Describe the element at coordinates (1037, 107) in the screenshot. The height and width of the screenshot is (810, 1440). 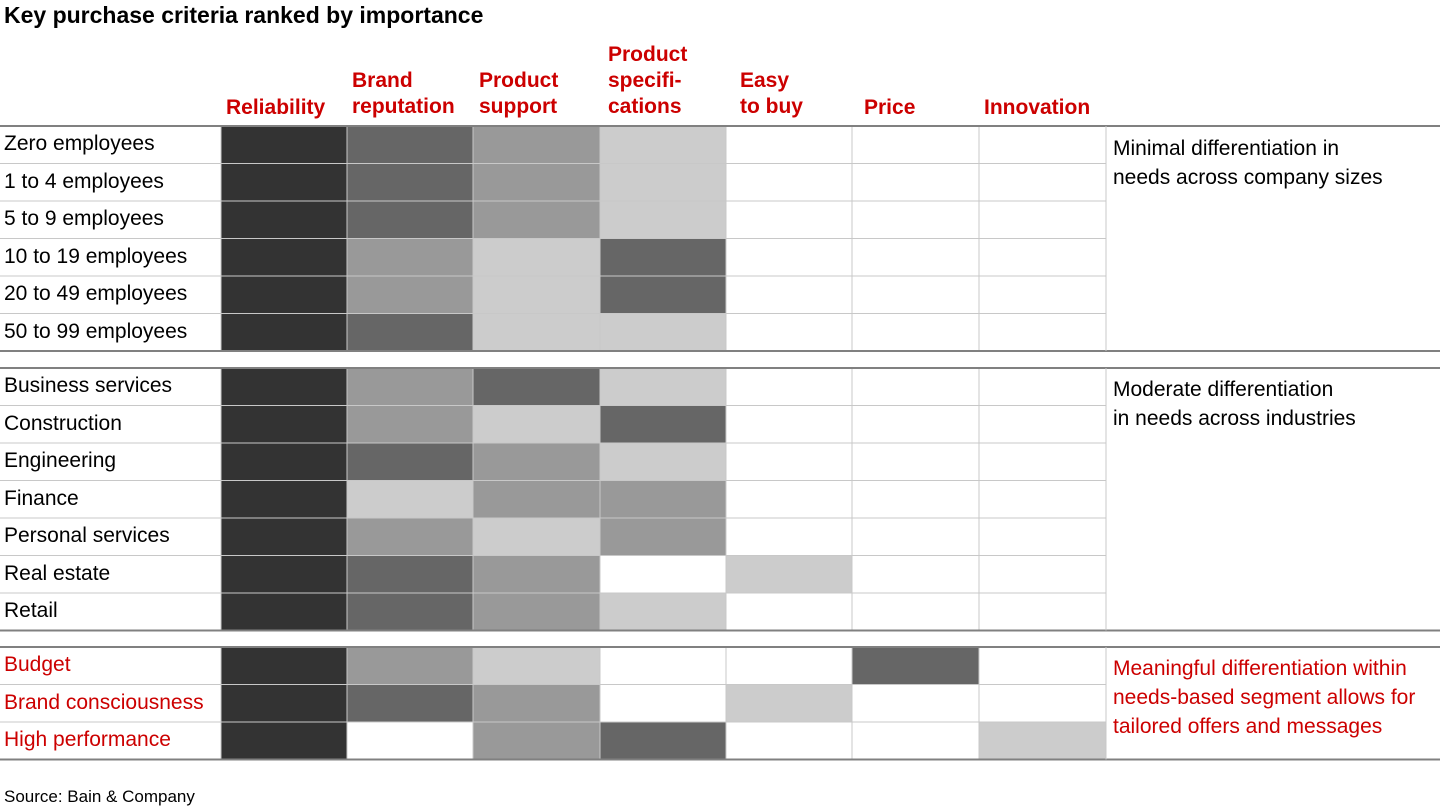
I see `column-header-innovation: Innovation` at that location.